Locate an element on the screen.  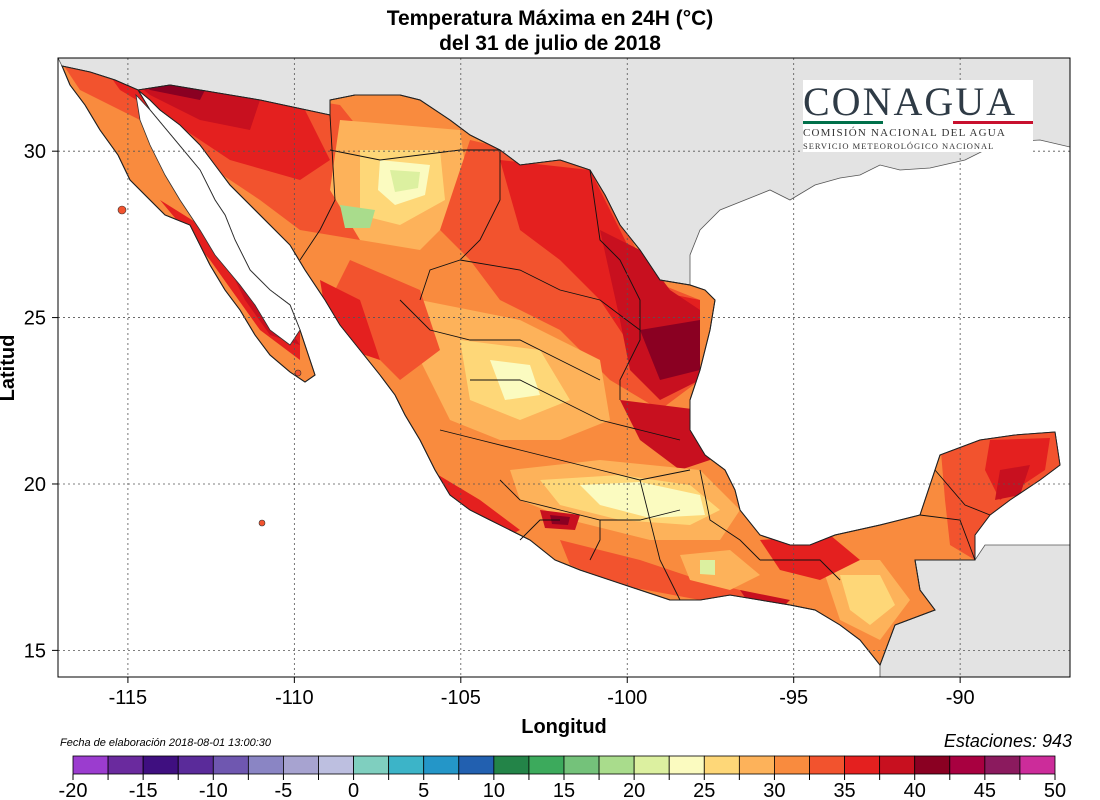
colorbar-label: 10 is located at coordinates (494, 790).